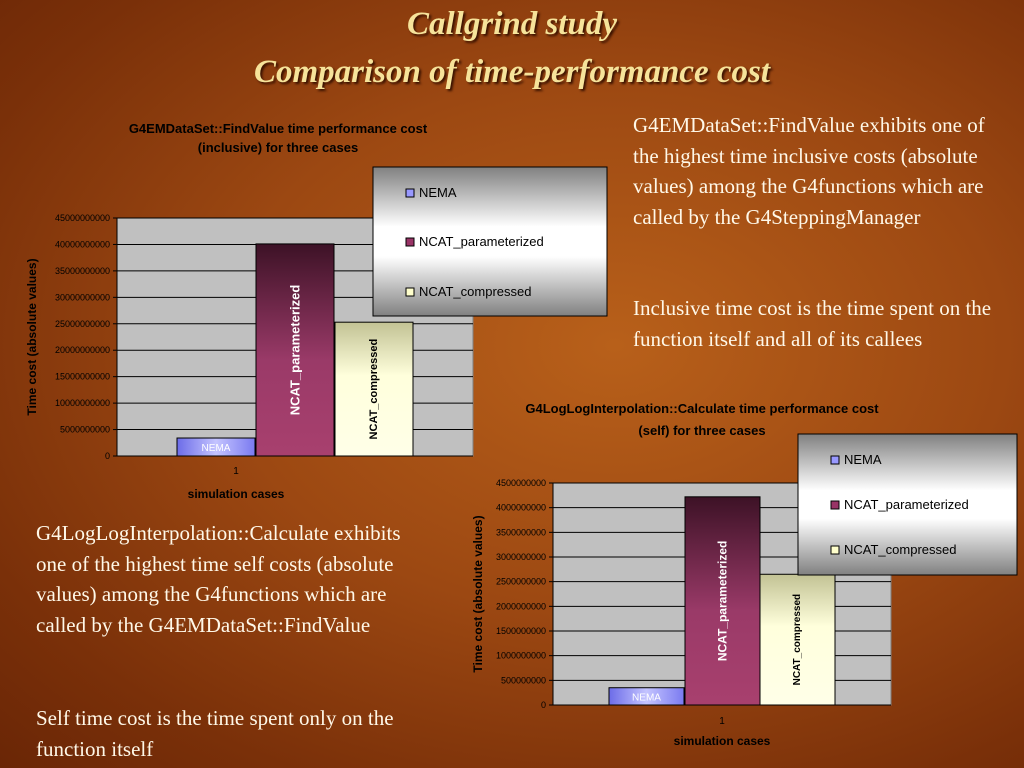 The width and height of the screenshot is (1024, 768). What do you see at coordinates (701, 430) in the screenshot?
I see `chart-title-line2: (self) for three cases` at bounding box center [701, 430].